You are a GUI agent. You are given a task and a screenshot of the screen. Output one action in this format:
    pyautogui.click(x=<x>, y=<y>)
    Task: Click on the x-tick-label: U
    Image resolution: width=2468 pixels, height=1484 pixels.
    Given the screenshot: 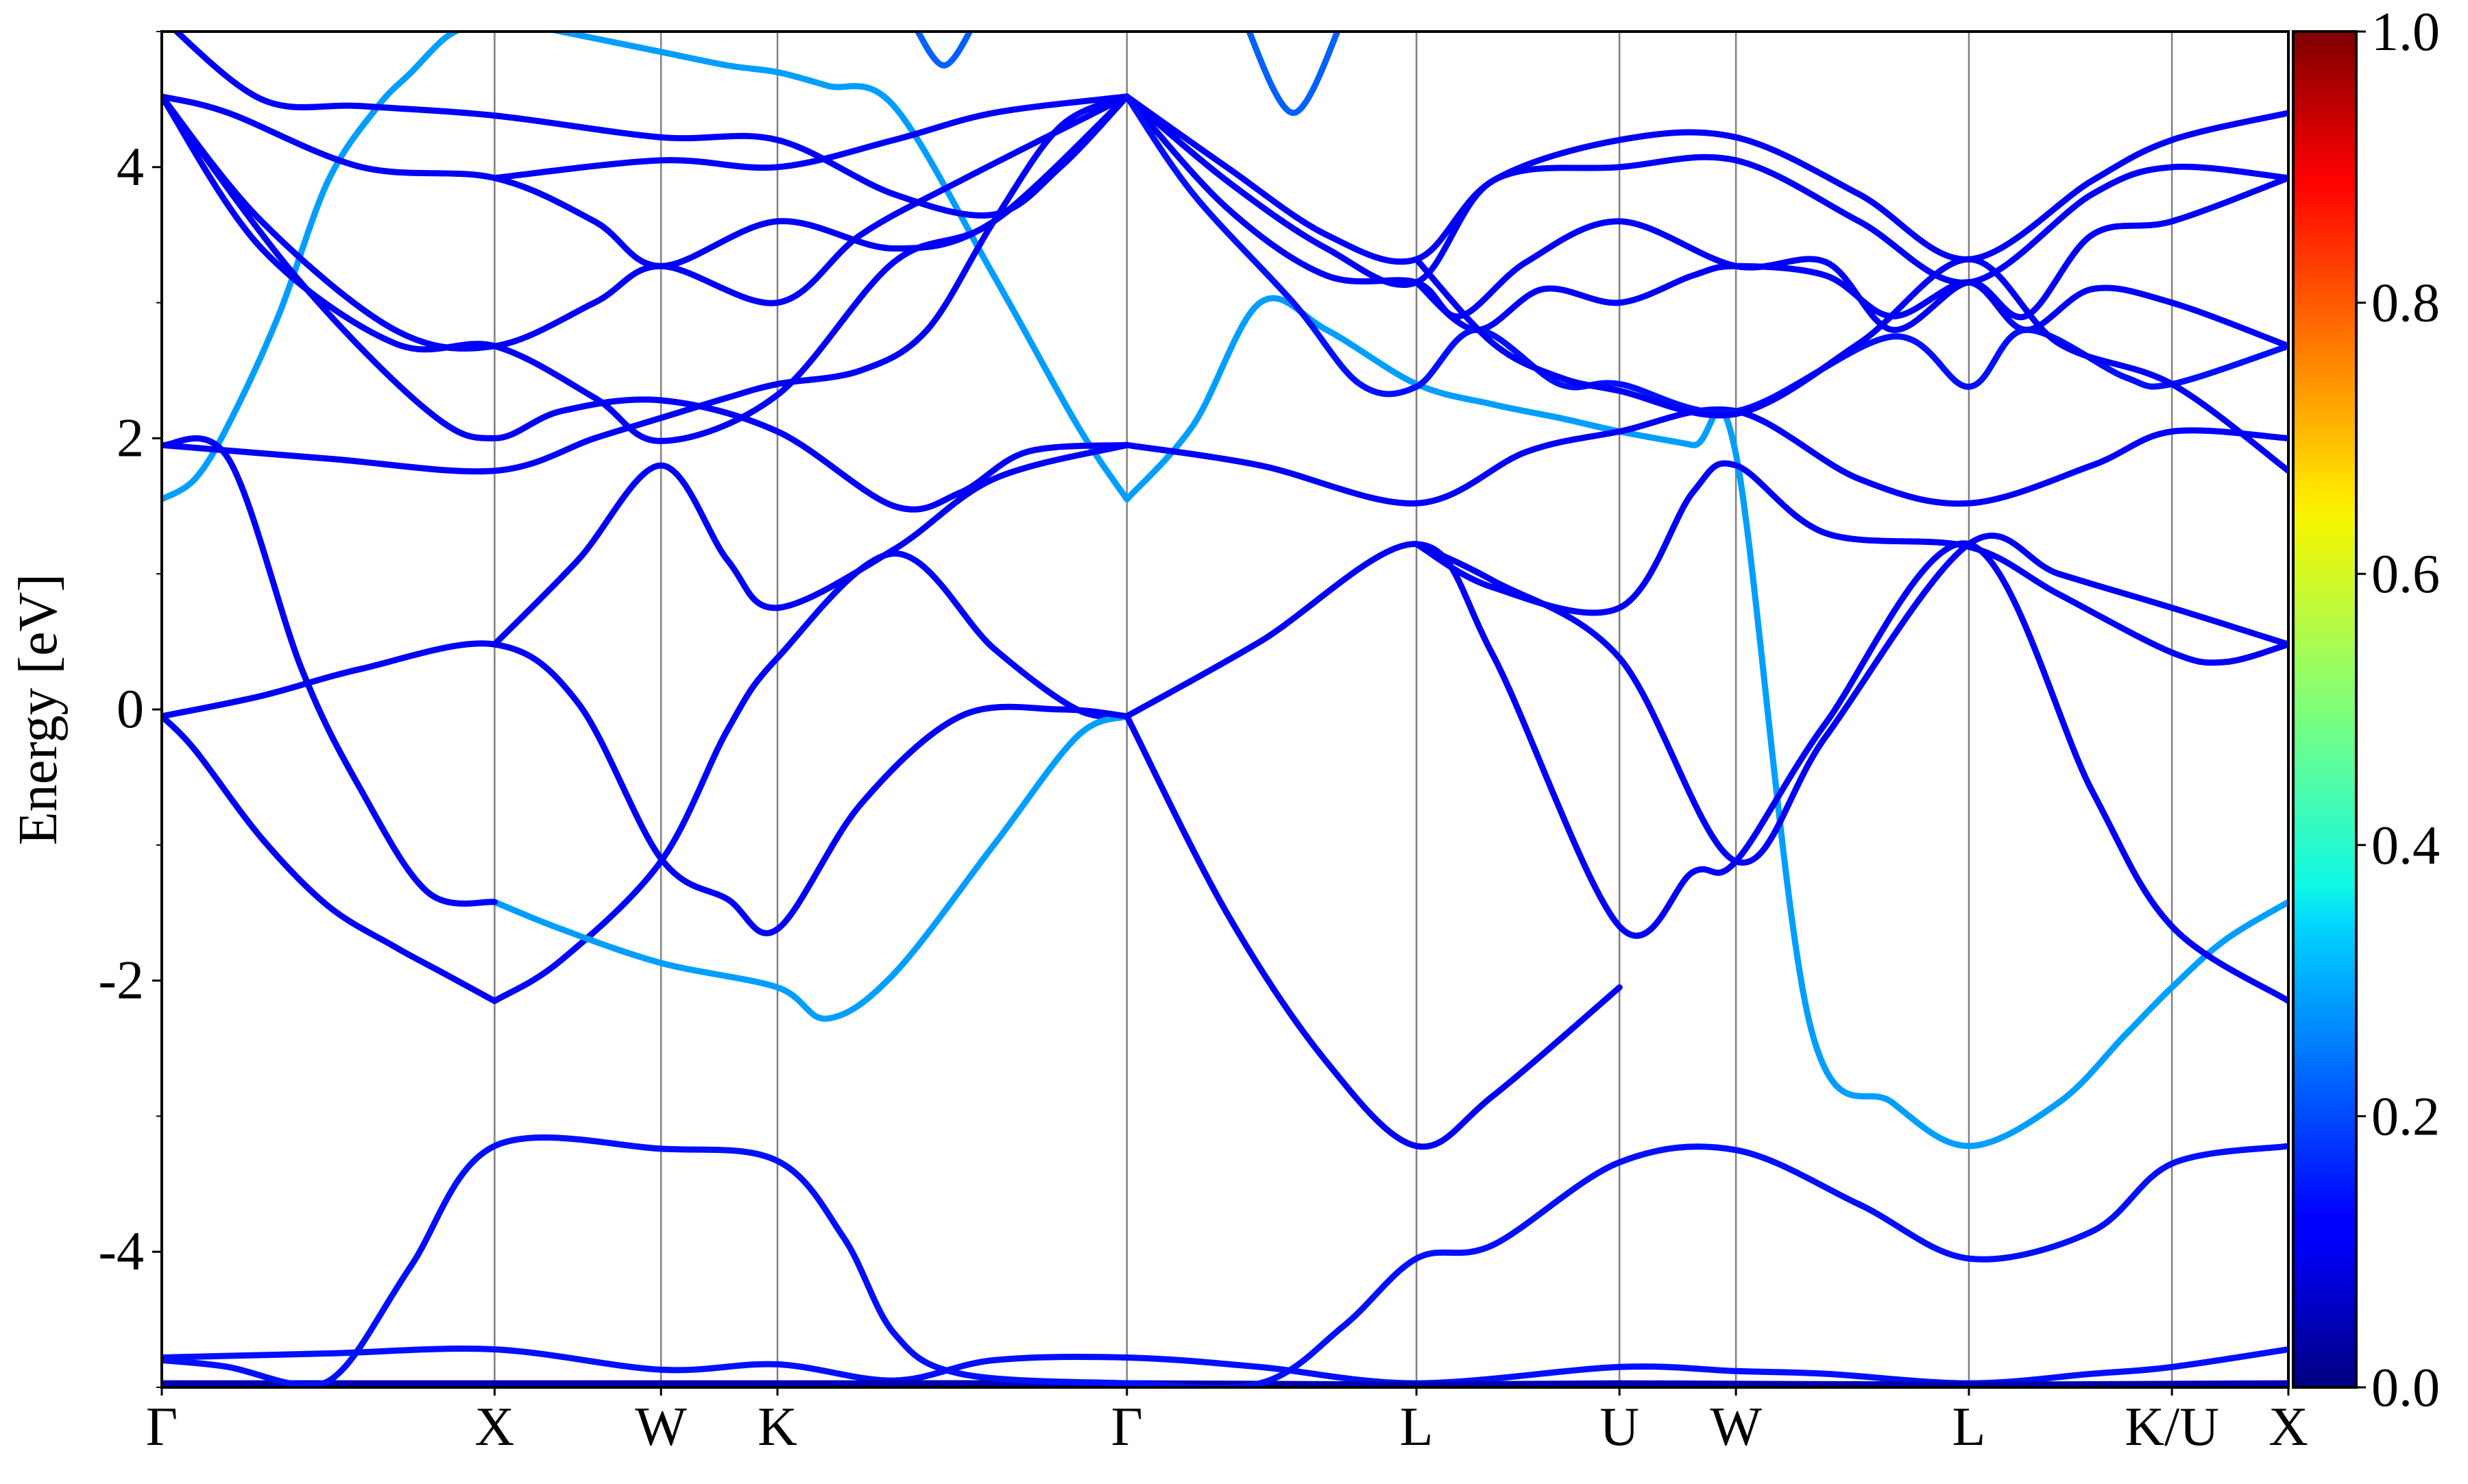 What is the action you would take?
    pyautogui.click(x=1619, y=1427)
    